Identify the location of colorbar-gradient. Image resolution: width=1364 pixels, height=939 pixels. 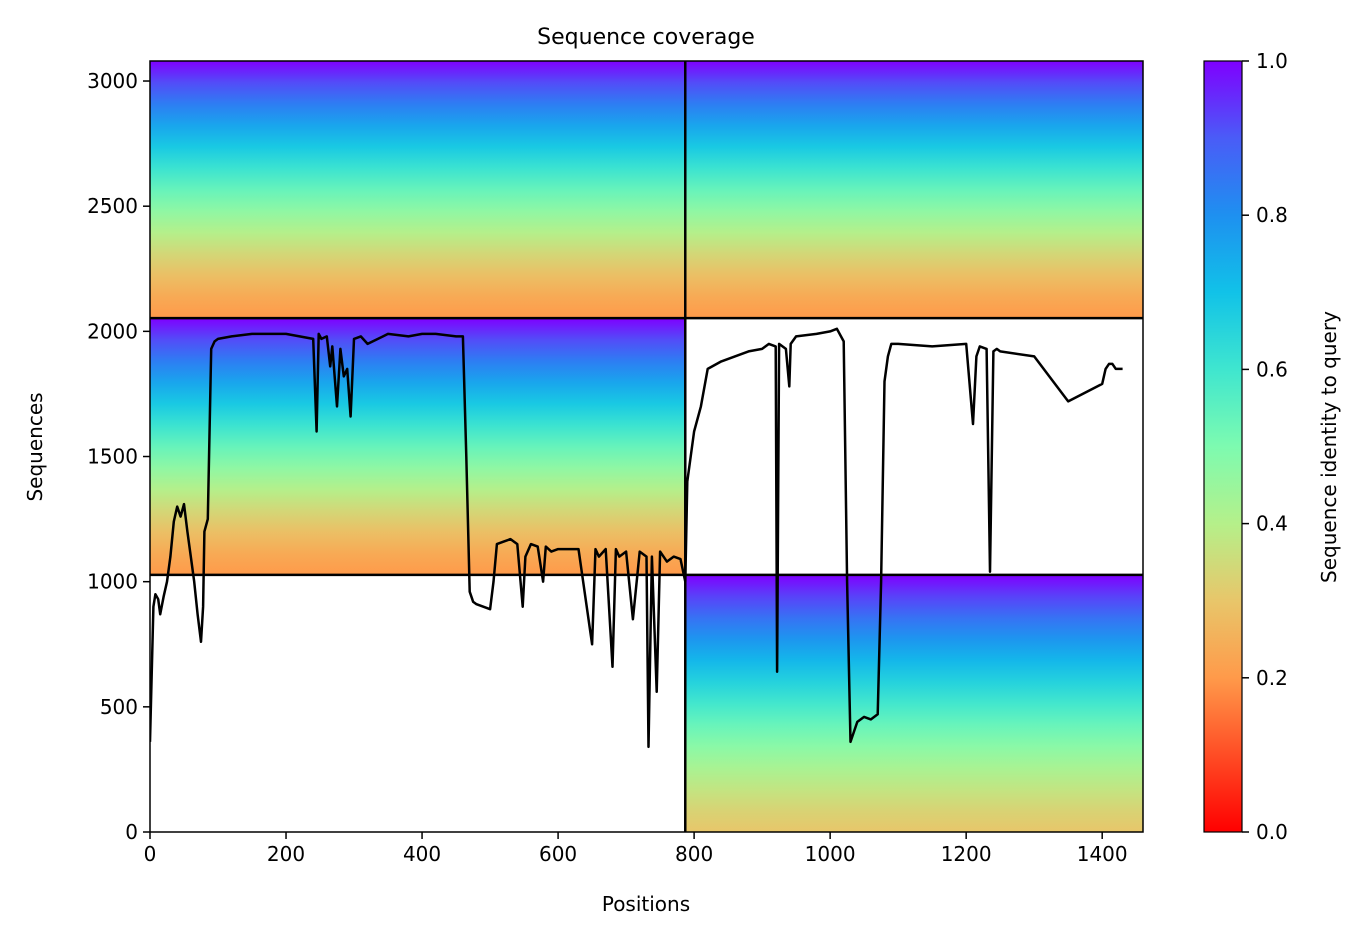
(1223, 446).